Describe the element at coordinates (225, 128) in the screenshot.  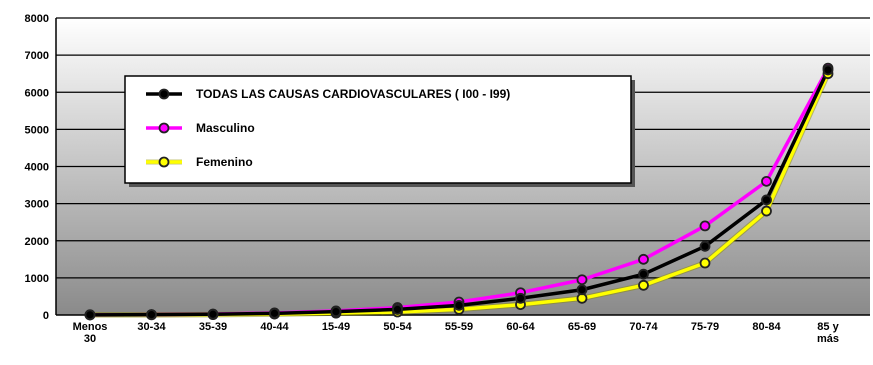
I see `legend-label: Masculino` at that location.